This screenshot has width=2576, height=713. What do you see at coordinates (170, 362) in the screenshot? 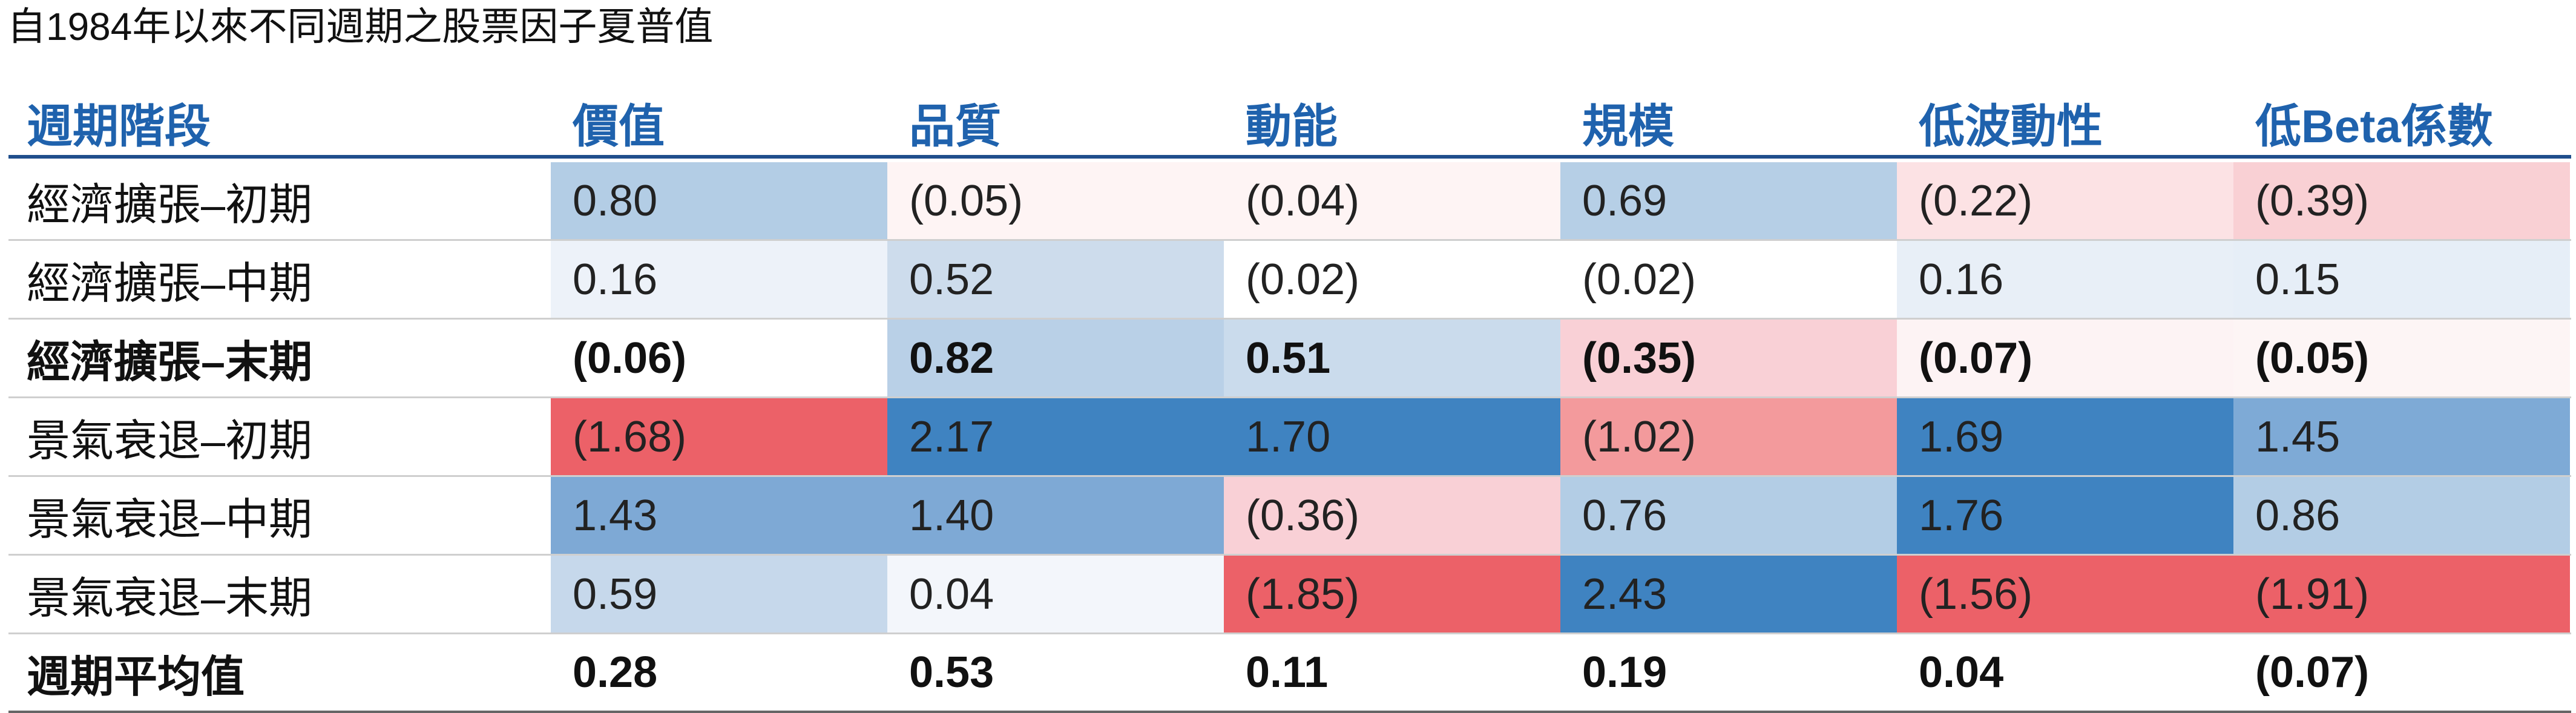
I see `row-label: 經濟擴張–末期` at bounding box center [170, 362].